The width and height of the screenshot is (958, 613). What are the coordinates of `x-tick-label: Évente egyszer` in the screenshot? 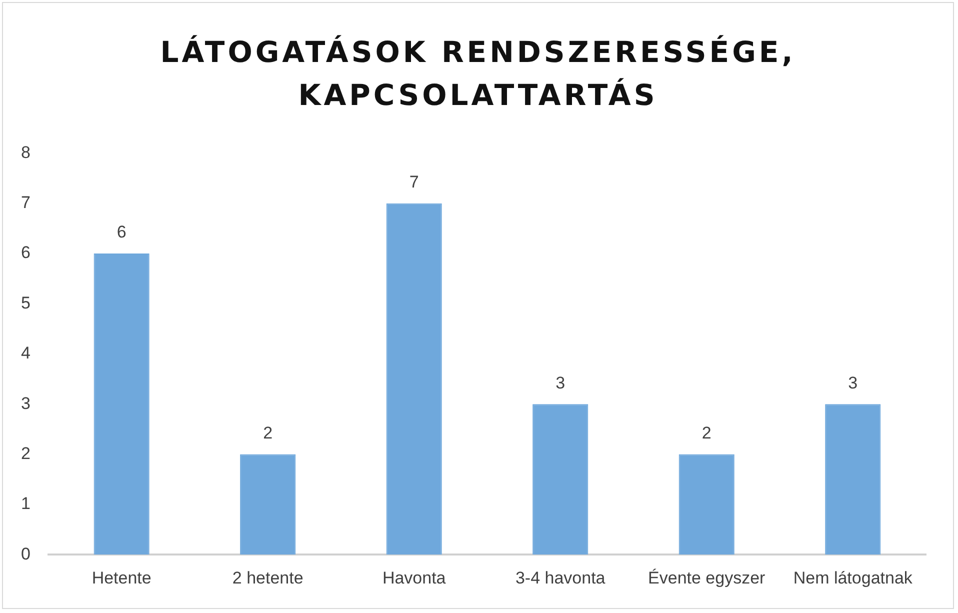 It's located at (707, 578).